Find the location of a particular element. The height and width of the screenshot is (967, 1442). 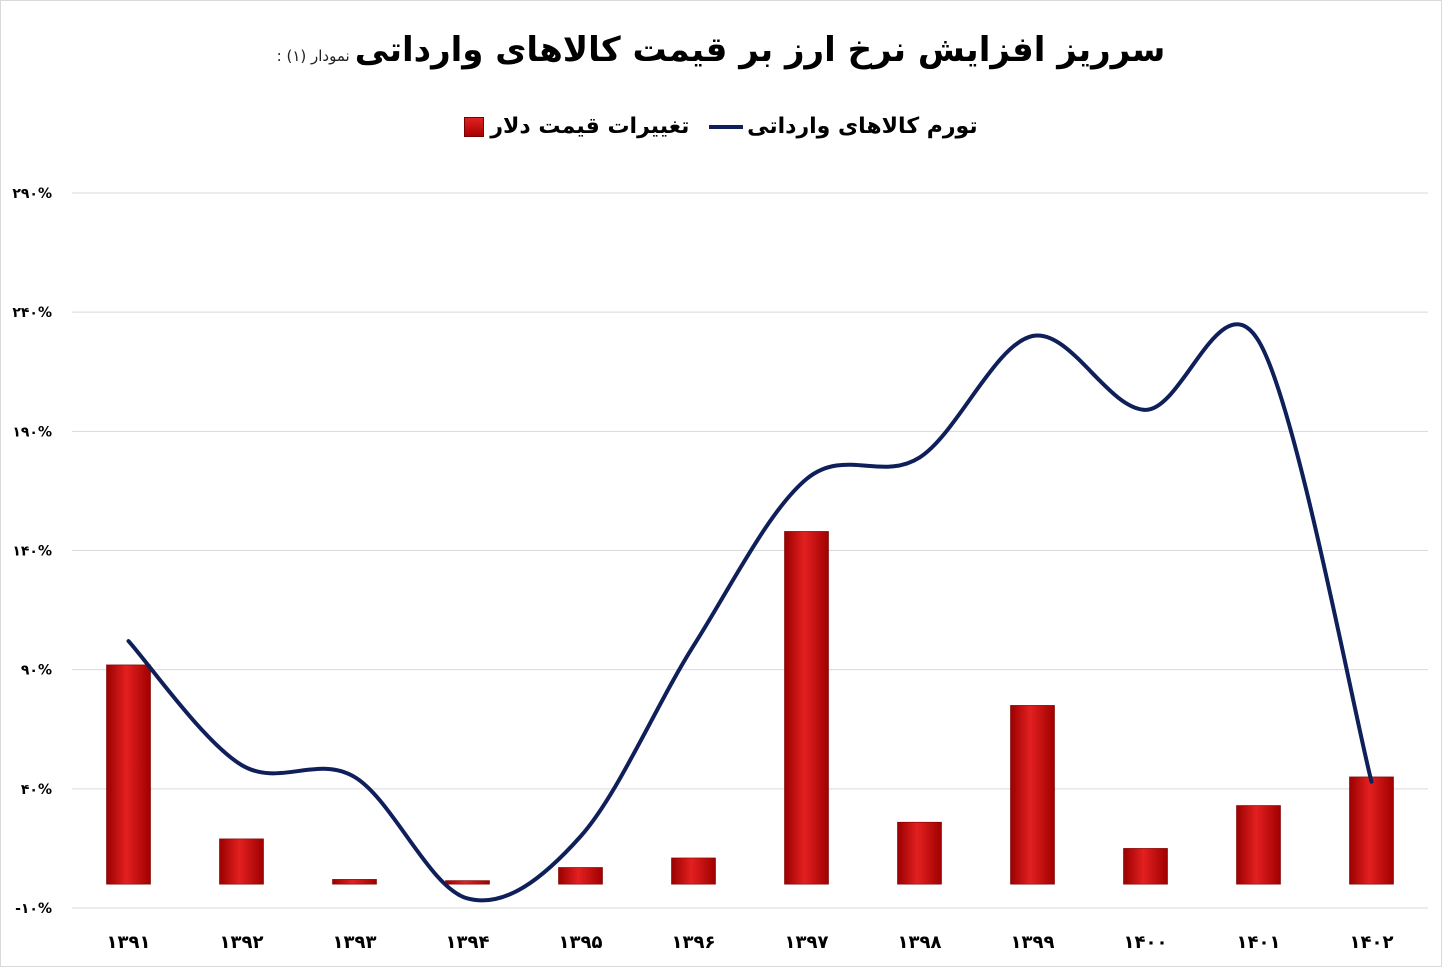

x-tick-label: ۱۳۹۴ is located at coordinates (468, 942).